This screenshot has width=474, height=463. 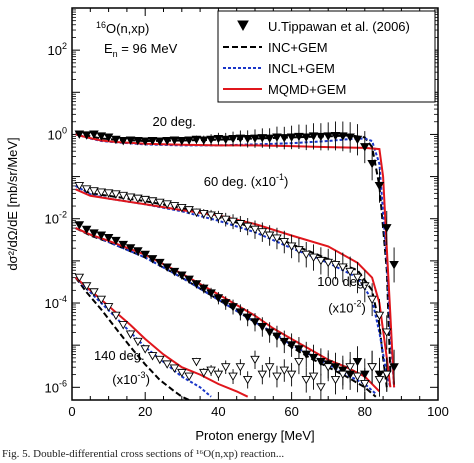 I want to click on annotation-exponent: -2, so click(x=357, y=303).